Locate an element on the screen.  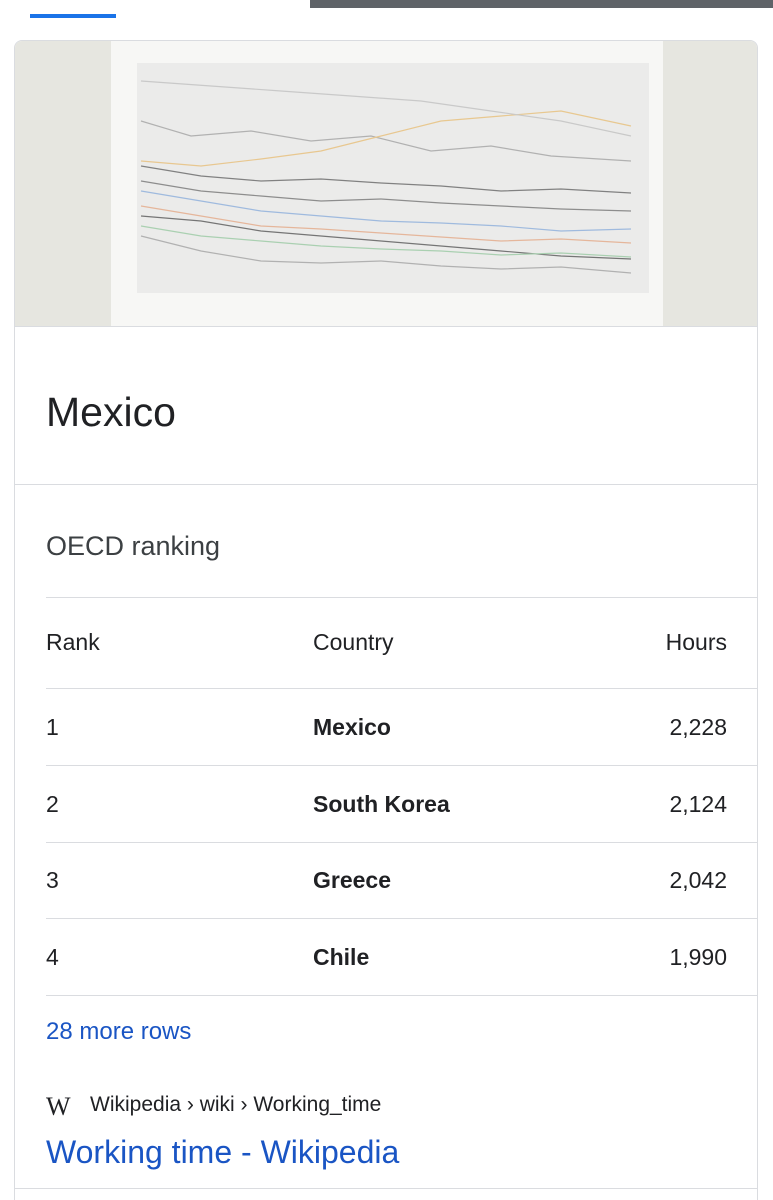
column-header: Rank is located at coordinates (73, 642).